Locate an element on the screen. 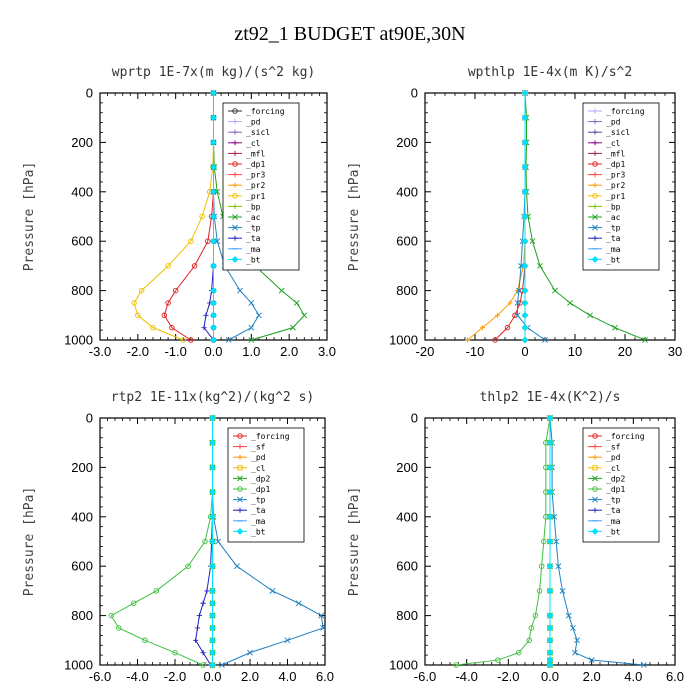 The height and width of the screenshot is (700, 700). legend-label: _pr3 is located at coordinates (255, 175).